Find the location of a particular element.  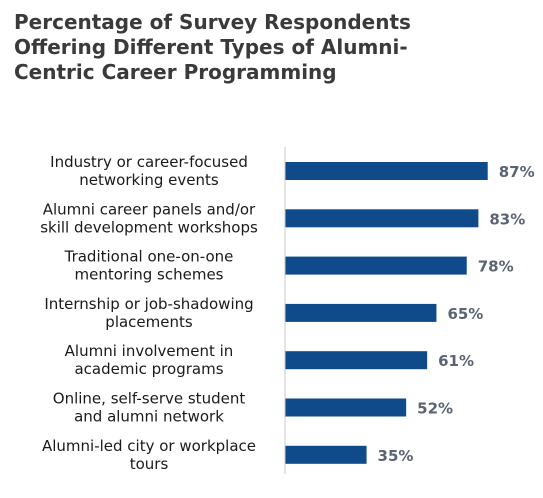

data-label: 78% is located at coordinates (496, 267).